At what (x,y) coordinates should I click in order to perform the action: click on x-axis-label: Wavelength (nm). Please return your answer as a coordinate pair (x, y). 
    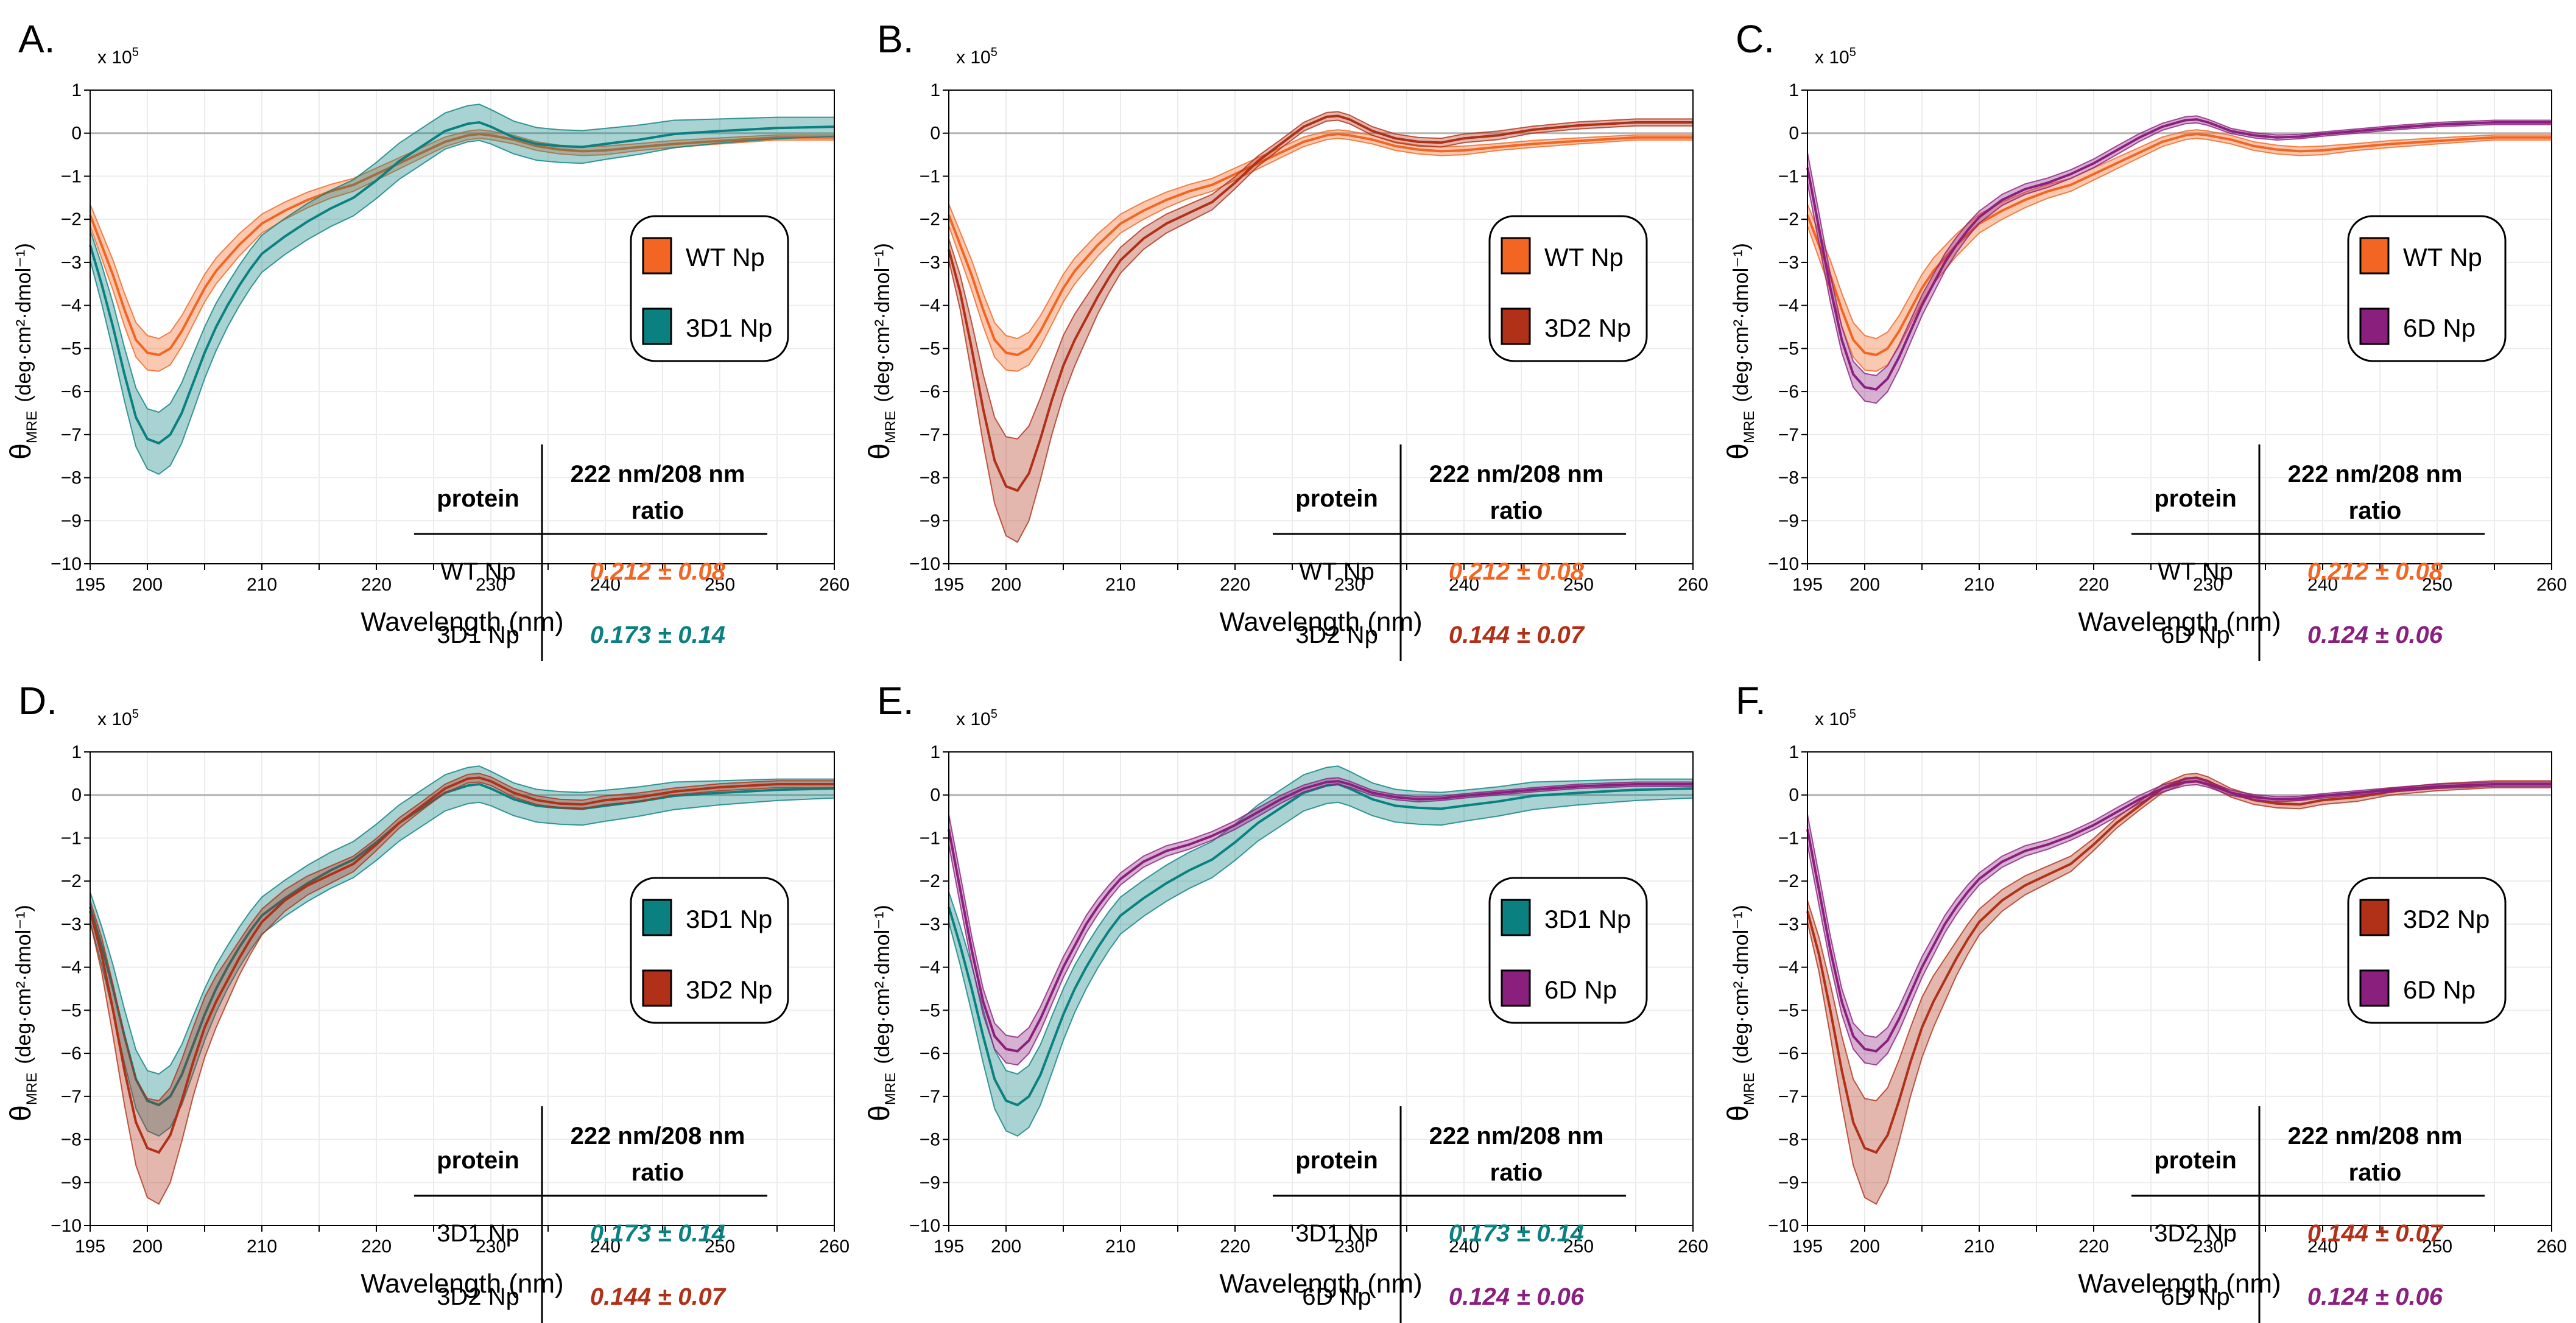
    Looking at the image, I should click on (2179, 622).